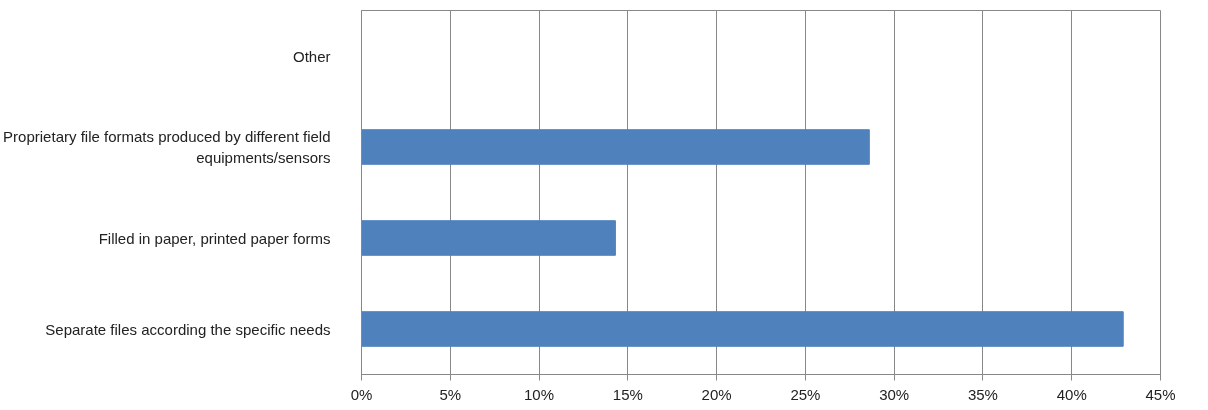 This screenshot has height=410, width=1208. What do you see at coordinates (1071, 394) in the screenshot?
I see `x-tick-label: 40%` at bounding box center [1071, 394].